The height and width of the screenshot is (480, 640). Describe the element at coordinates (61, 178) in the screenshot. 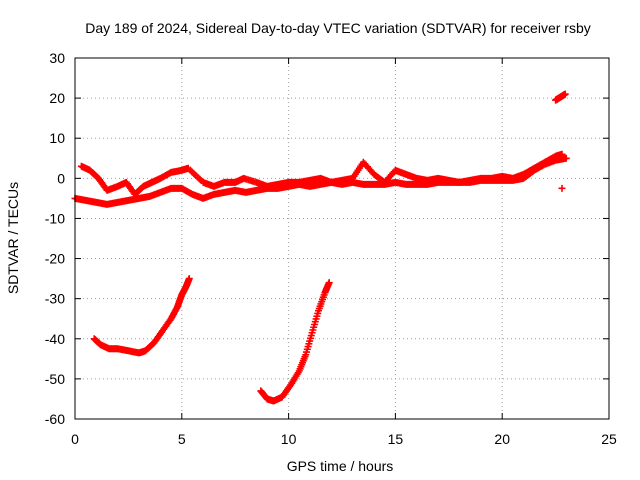

I see `y-tick-label: 0` at that location.